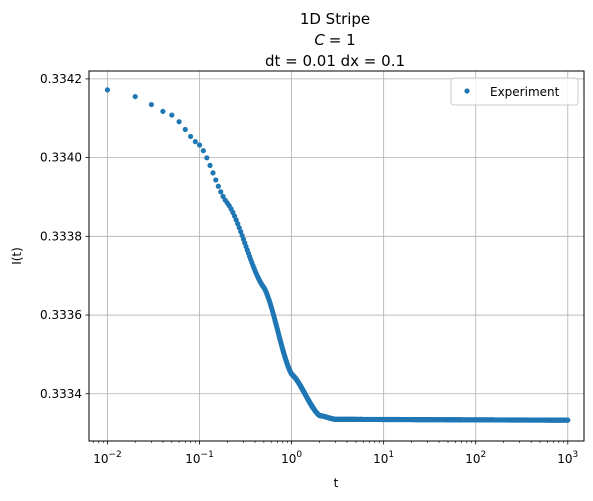 The image size is (593, 501). What do you see at coordinates (335, 19) in the screenshot?
I see `chart-title-line-1: 1D Stripe` at bounding box center [335, 19].